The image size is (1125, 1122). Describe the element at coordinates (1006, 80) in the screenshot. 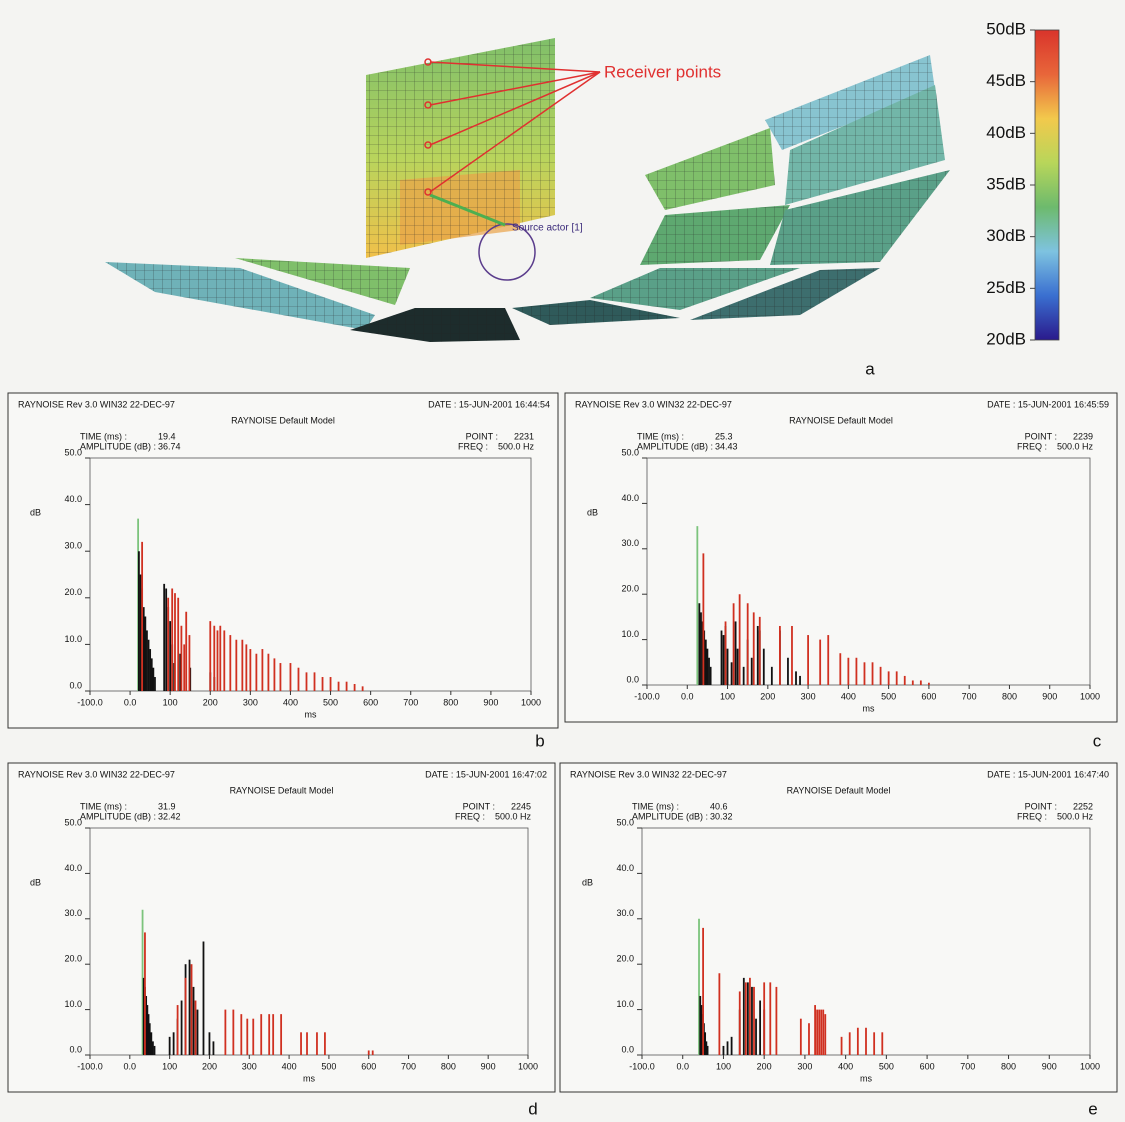

I see `colorbar-label: 45dB` at that location.